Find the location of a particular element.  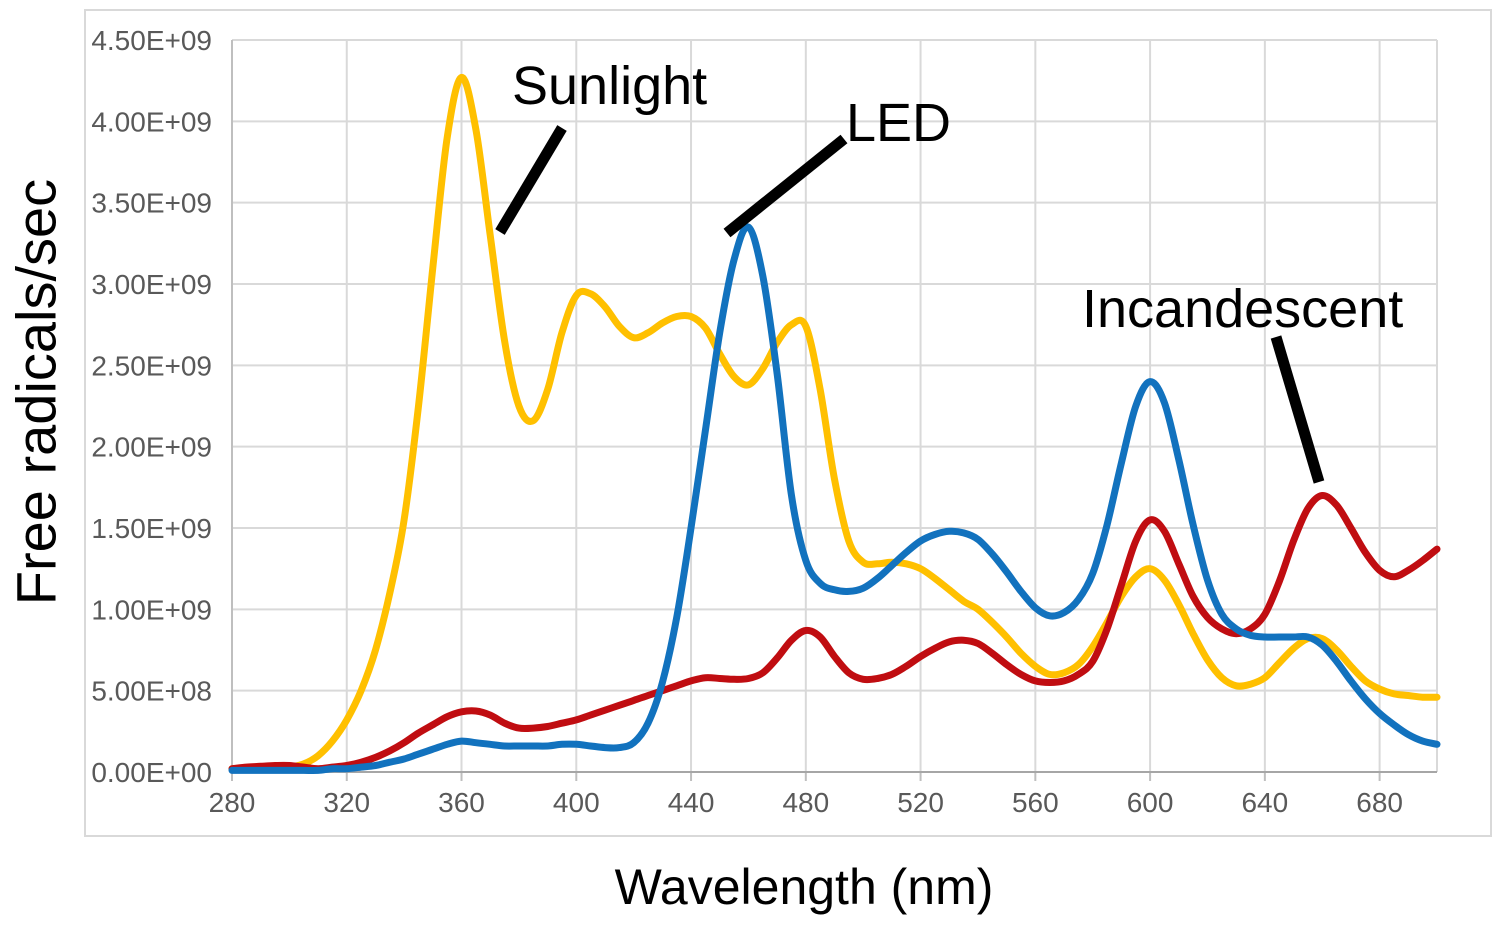

y-tick-label: 3.00E+09 is located at coordinates (151, 284).